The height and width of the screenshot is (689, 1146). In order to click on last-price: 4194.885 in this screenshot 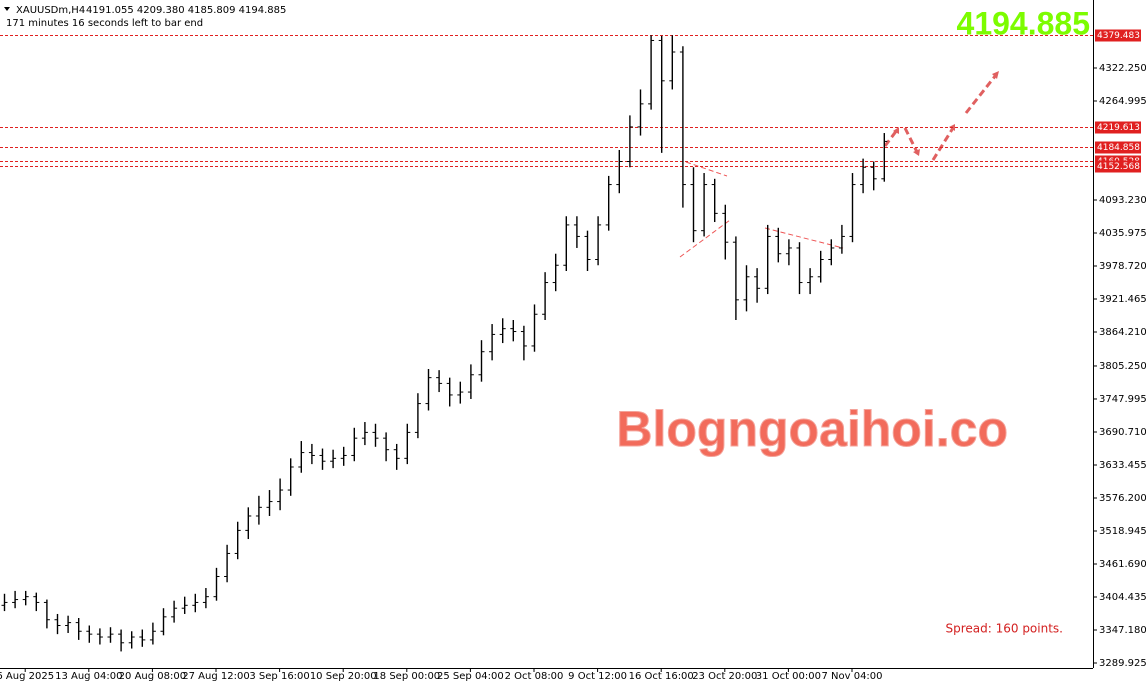, I will do `click(1023, 23)`.